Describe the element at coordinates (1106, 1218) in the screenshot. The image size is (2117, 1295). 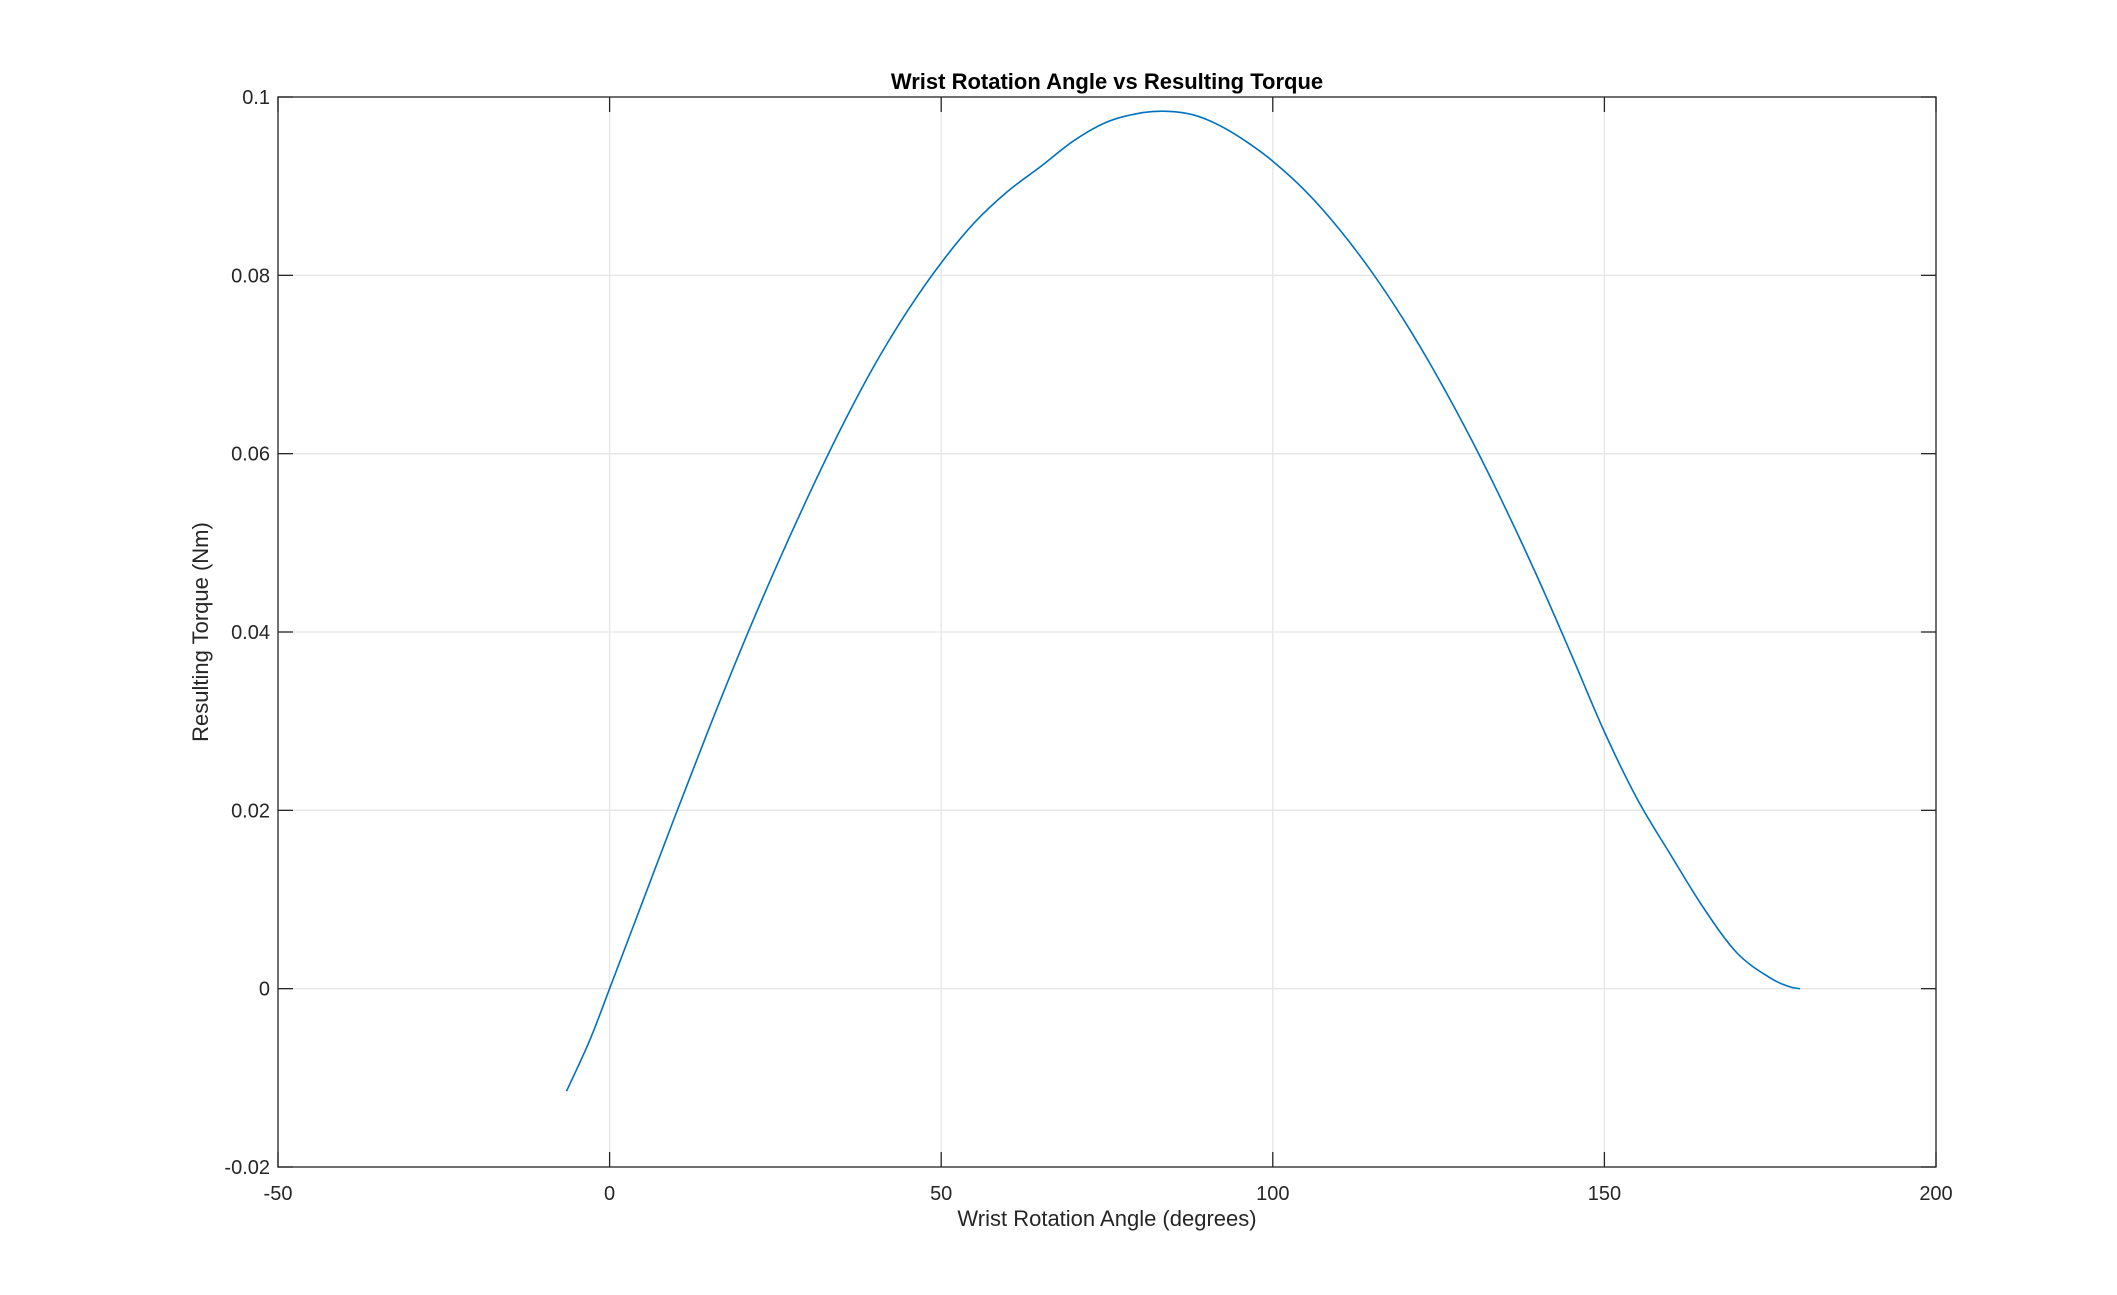
I see `x-axis-label: Wrist Rotation Angle (degrees)` at that location.